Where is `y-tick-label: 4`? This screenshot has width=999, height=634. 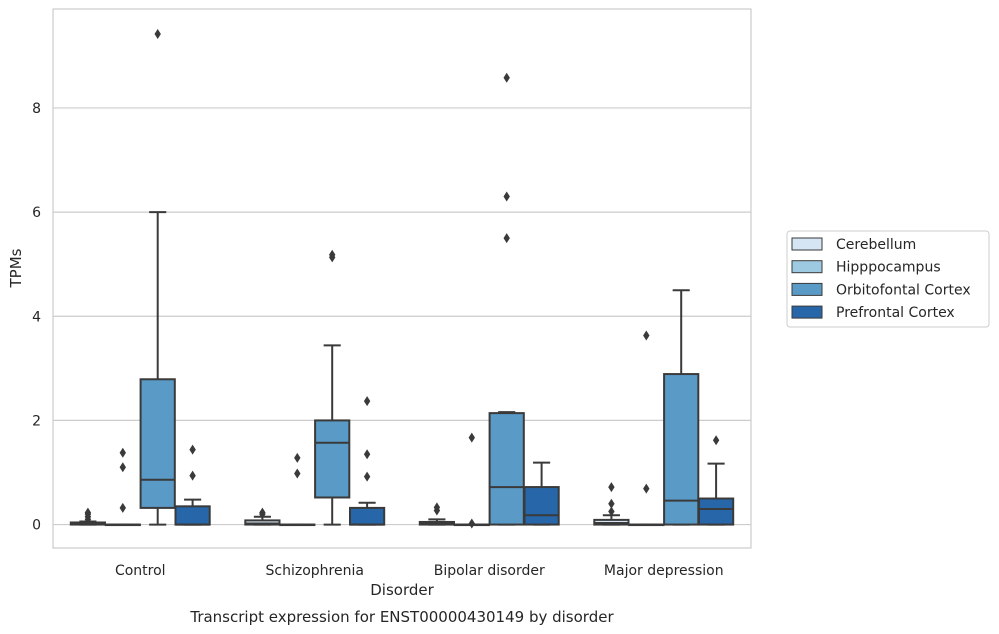 y-tick-label: 4 is located at coordinates (36, 317).